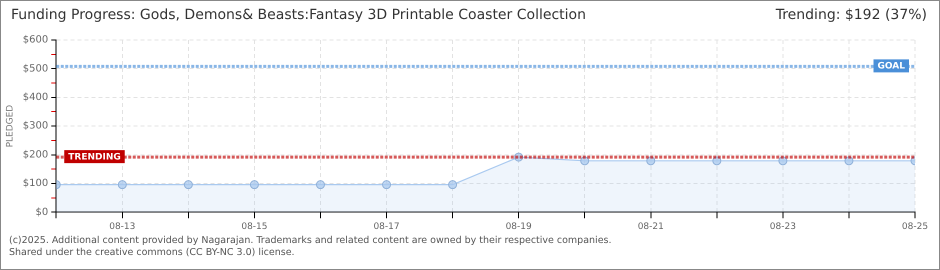 The height and width of the screenshot is (270, 940). Describe the element at coordinates (42, 212) in the screenshot. I see `y-tick-label: $0` at that location.